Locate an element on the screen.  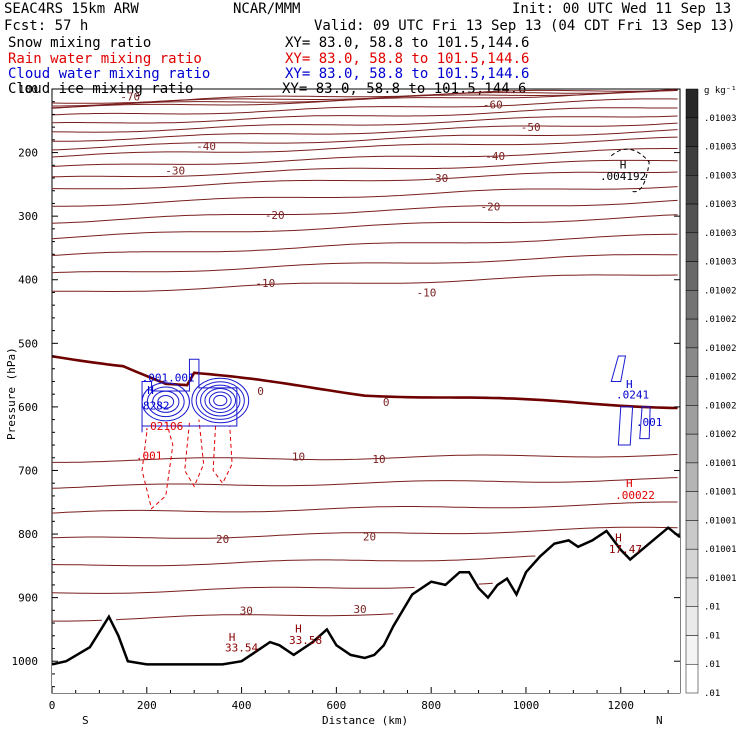
y-tick-label: 300 is located at coordinates (28, 216).